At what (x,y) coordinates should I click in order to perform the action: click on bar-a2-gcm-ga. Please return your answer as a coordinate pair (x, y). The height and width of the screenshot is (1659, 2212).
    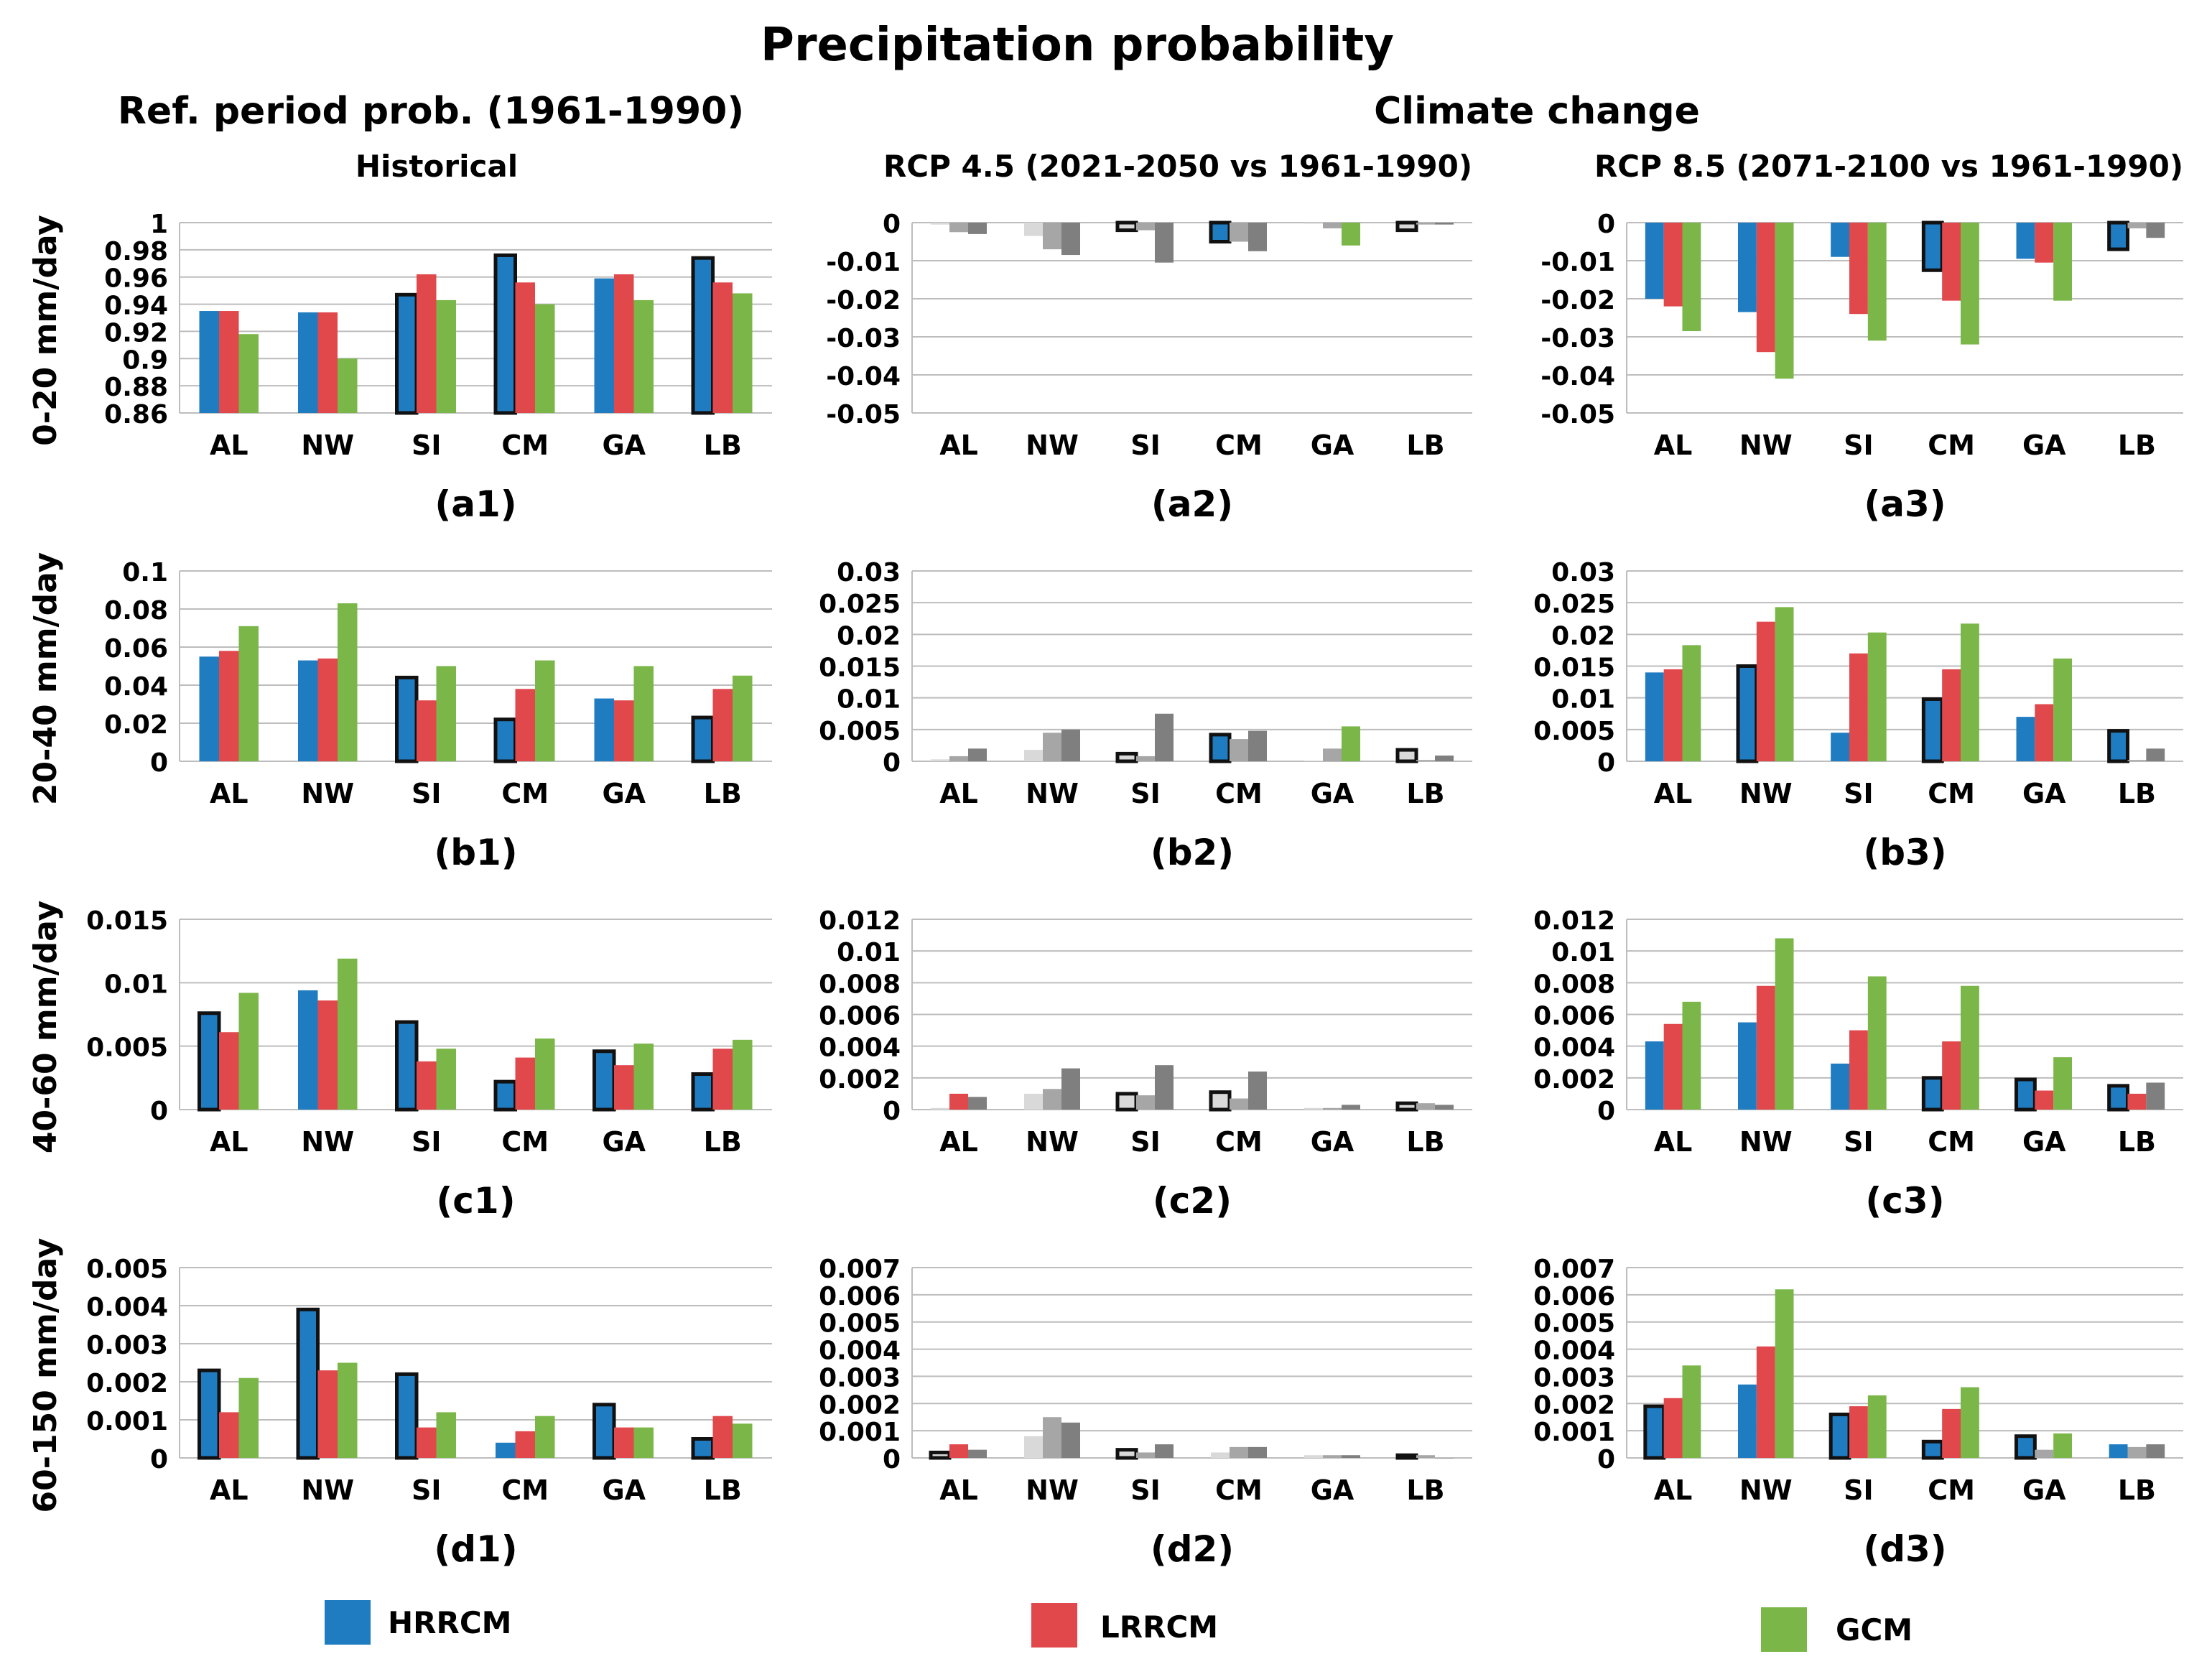
    Looking at the image, I should click on (1351, 234).